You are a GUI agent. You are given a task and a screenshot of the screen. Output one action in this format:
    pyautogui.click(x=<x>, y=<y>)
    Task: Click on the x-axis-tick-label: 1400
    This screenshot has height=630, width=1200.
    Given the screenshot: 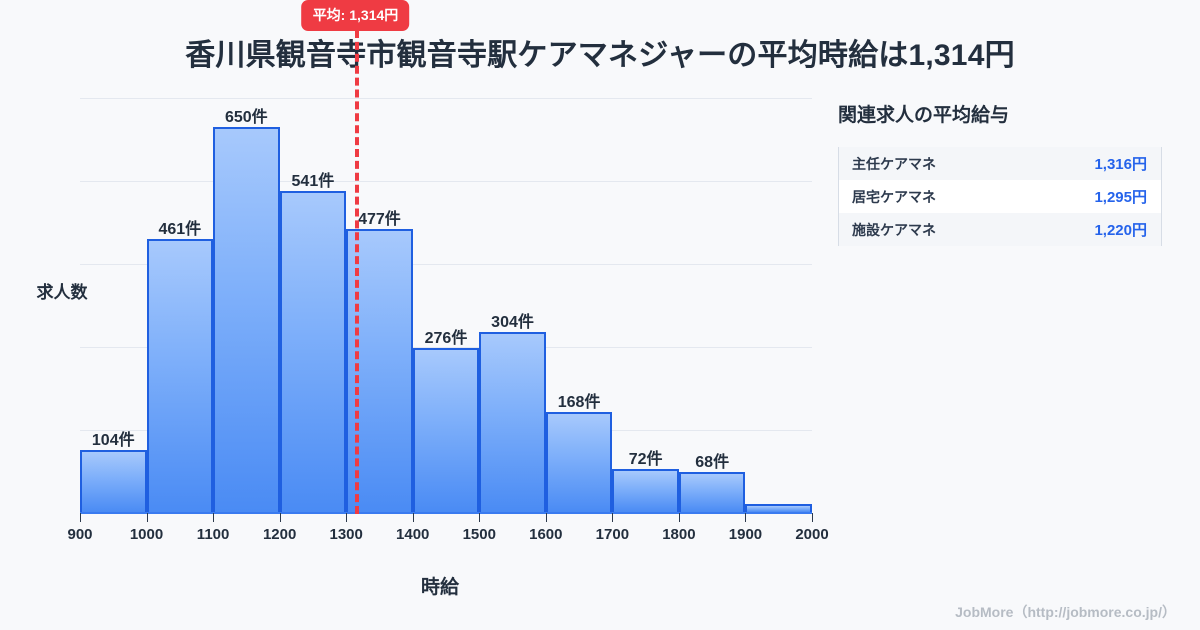 What is the action you would take?
    pyautogui.click(x=413, y=534)
    